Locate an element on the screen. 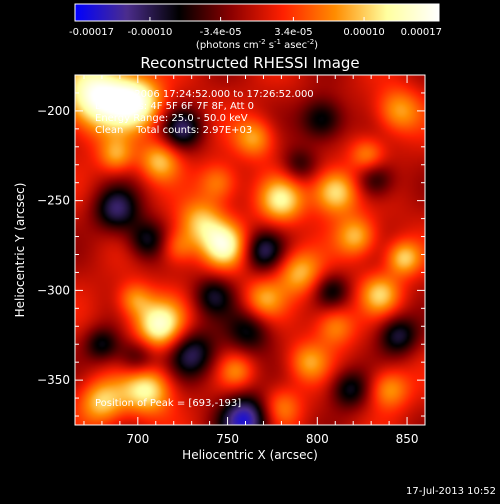 The height and width of the screenshot is (504, 500). footer-date: 17-Jul-2013 10:52 is located at coordinates (451, 491).